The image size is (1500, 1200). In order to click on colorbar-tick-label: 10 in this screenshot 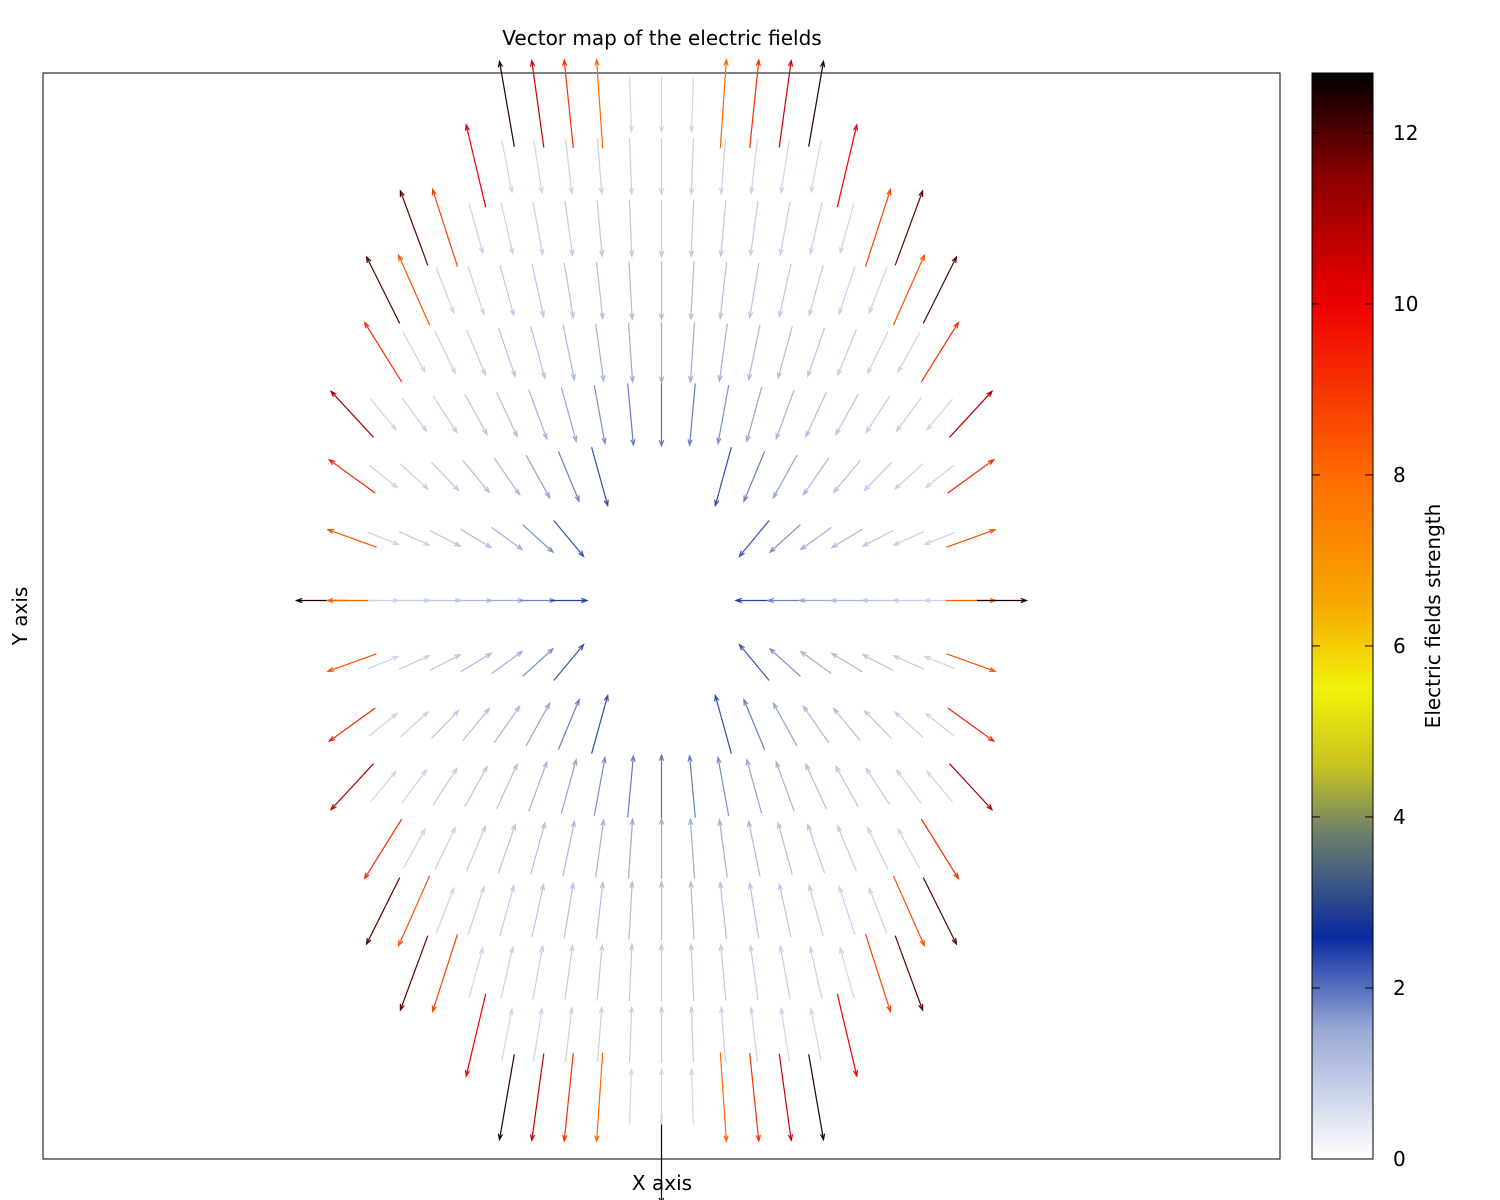, I will do `click(1405, 304)`.